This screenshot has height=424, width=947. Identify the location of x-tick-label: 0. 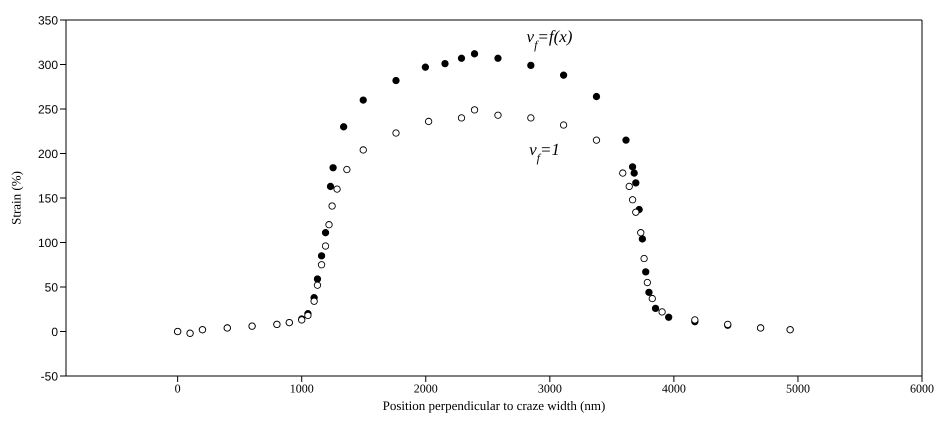
(177, 389).